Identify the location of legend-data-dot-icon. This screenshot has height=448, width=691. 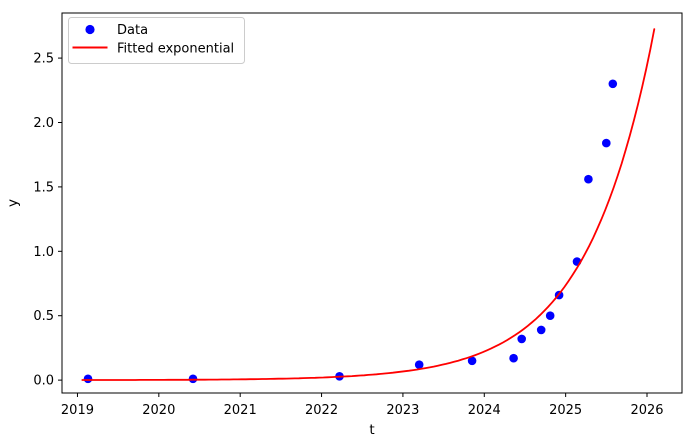
(90, 29).